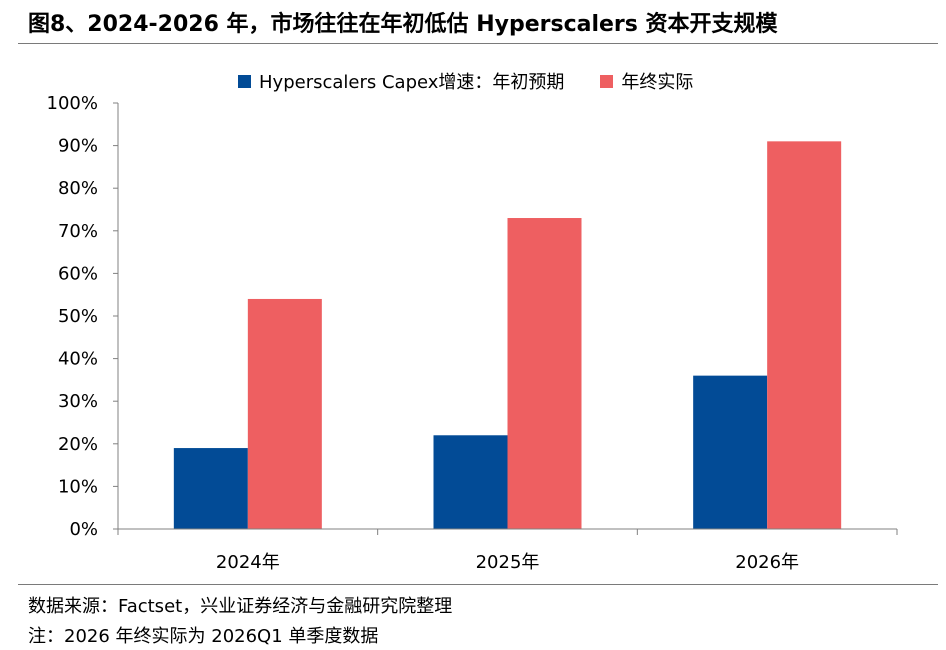 This screenshot has width=946, height=650. I want to click on y-tick-label: 60%, so click(78, 273).